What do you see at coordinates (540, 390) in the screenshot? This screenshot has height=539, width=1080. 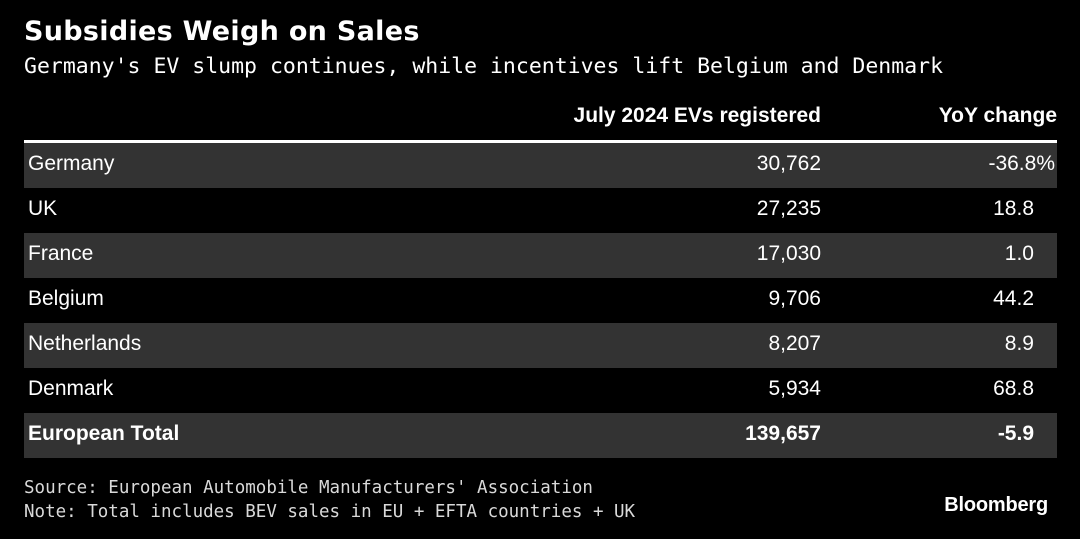 I see `table-row: Denmark 5,934 68.8` at bounding box center [540, 390].